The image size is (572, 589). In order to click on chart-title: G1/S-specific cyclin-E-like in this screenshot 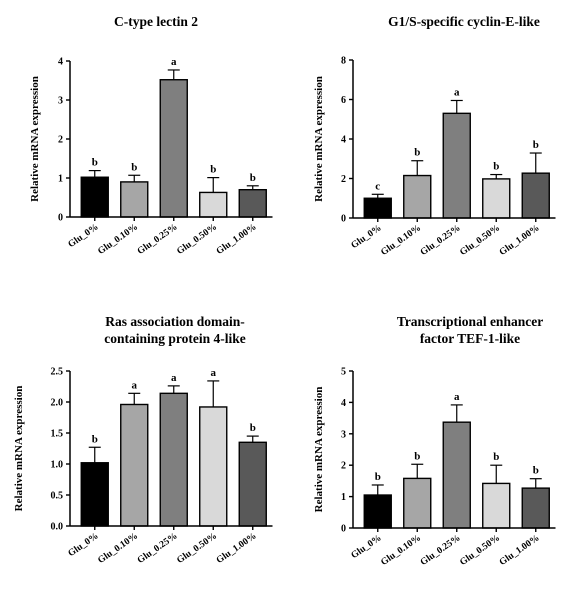, I will do `click(464, 21)`.